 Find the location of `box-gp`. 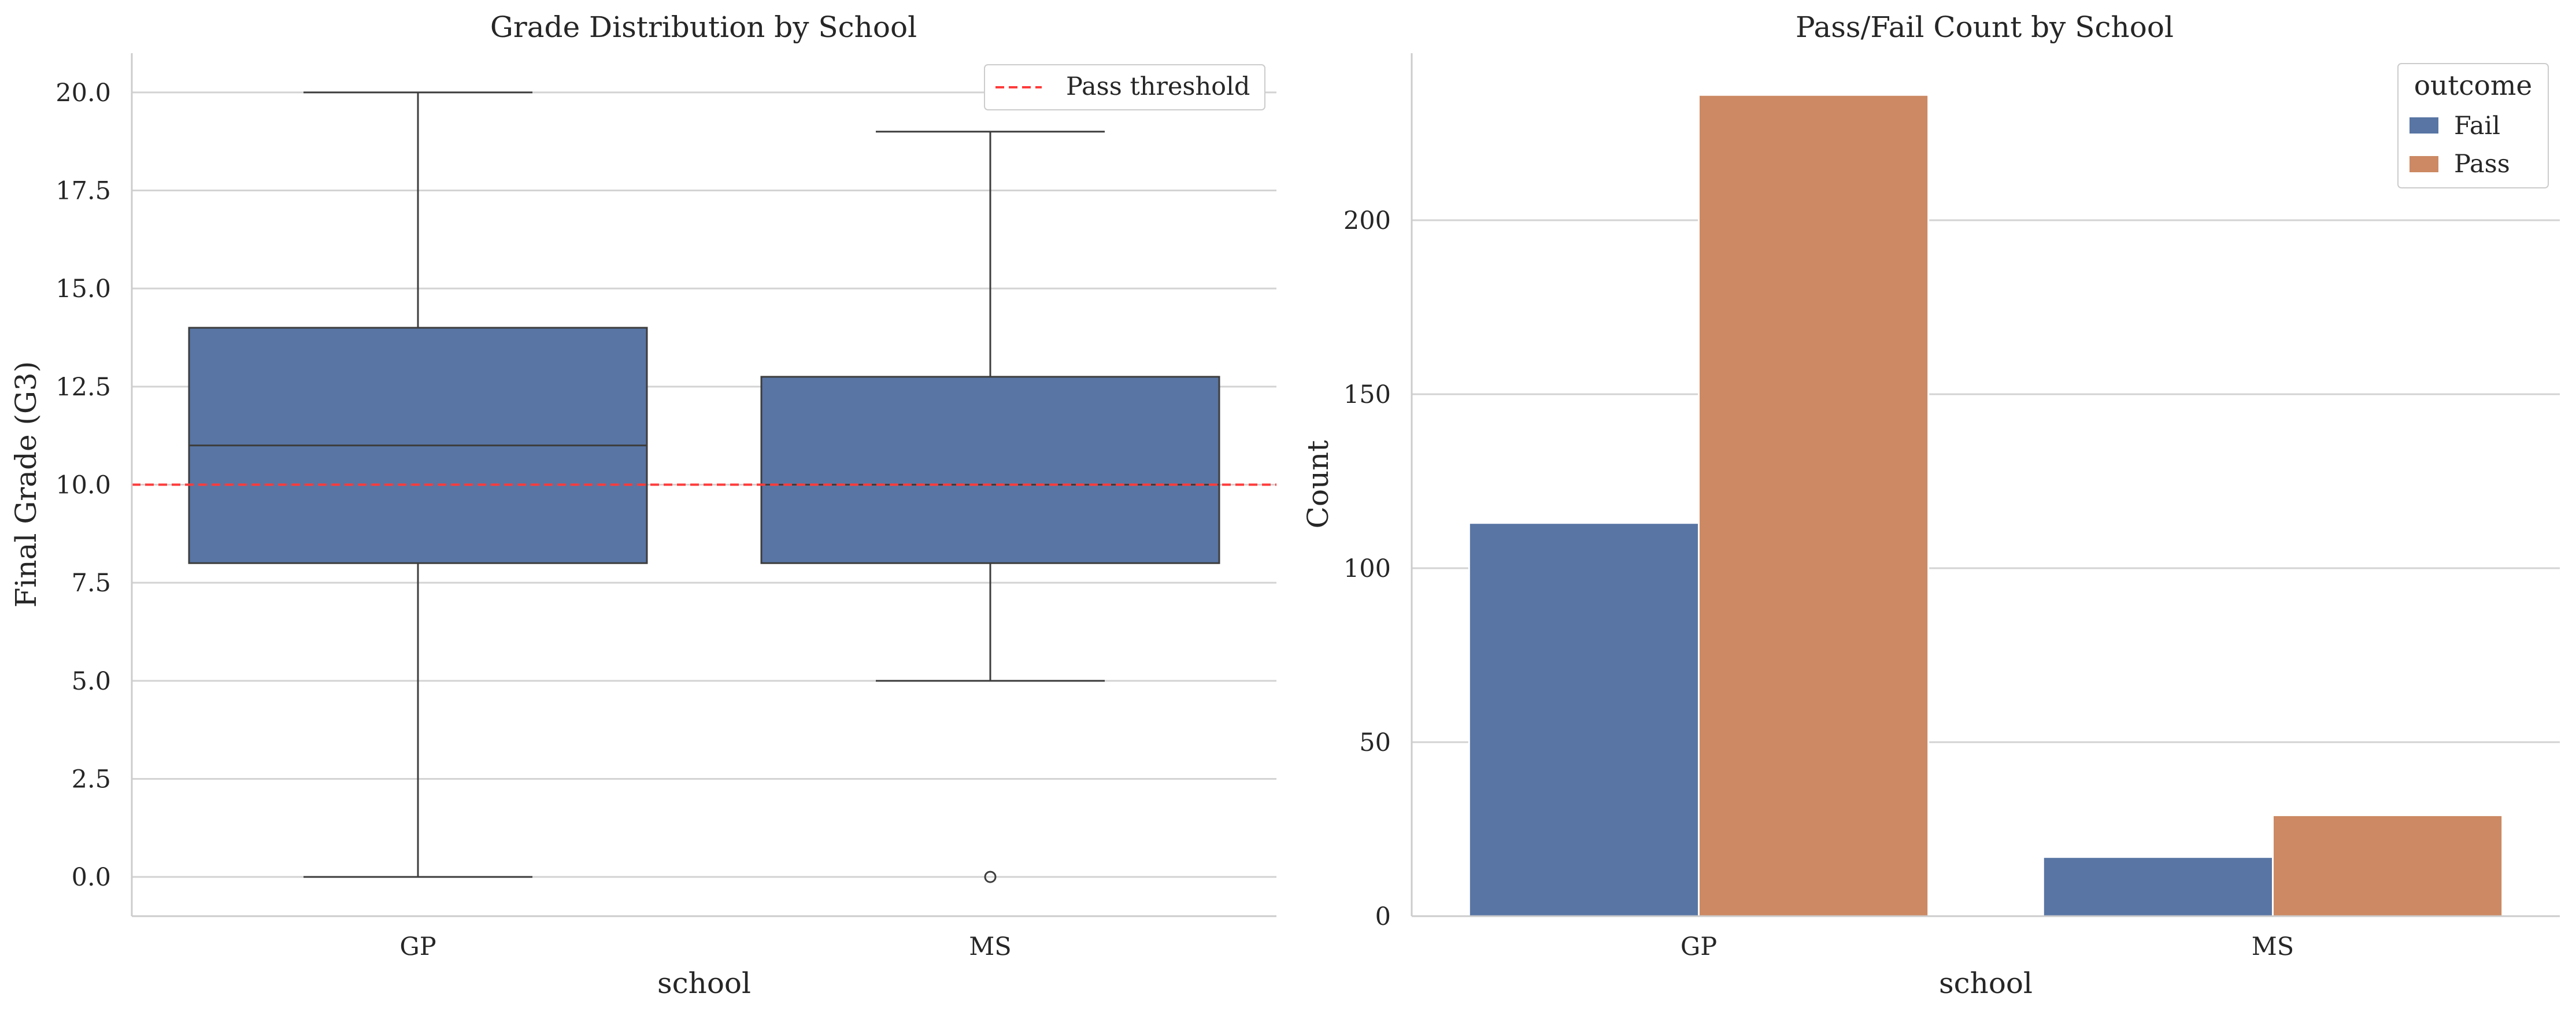

box-gp is located at coordinates (418, 484).